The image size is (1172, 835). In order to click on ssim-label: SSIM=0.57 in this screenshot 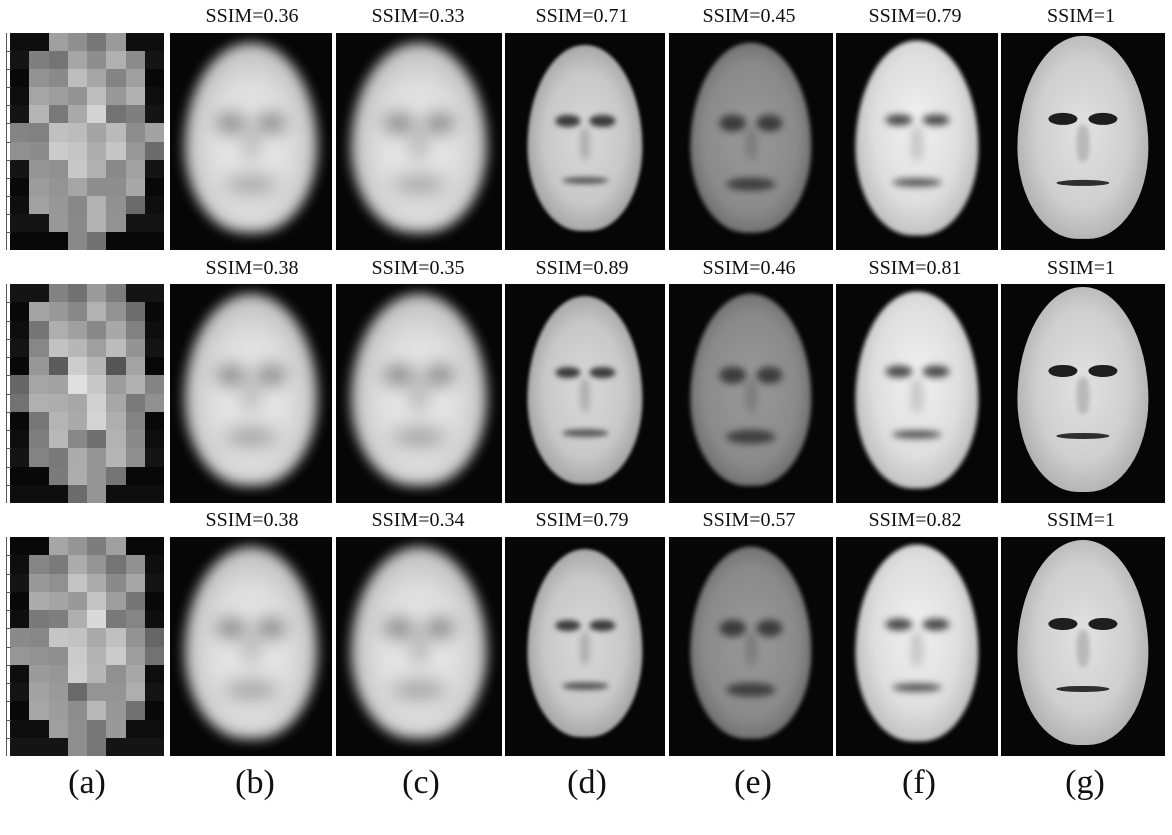, I will do `click(749, 520)`.